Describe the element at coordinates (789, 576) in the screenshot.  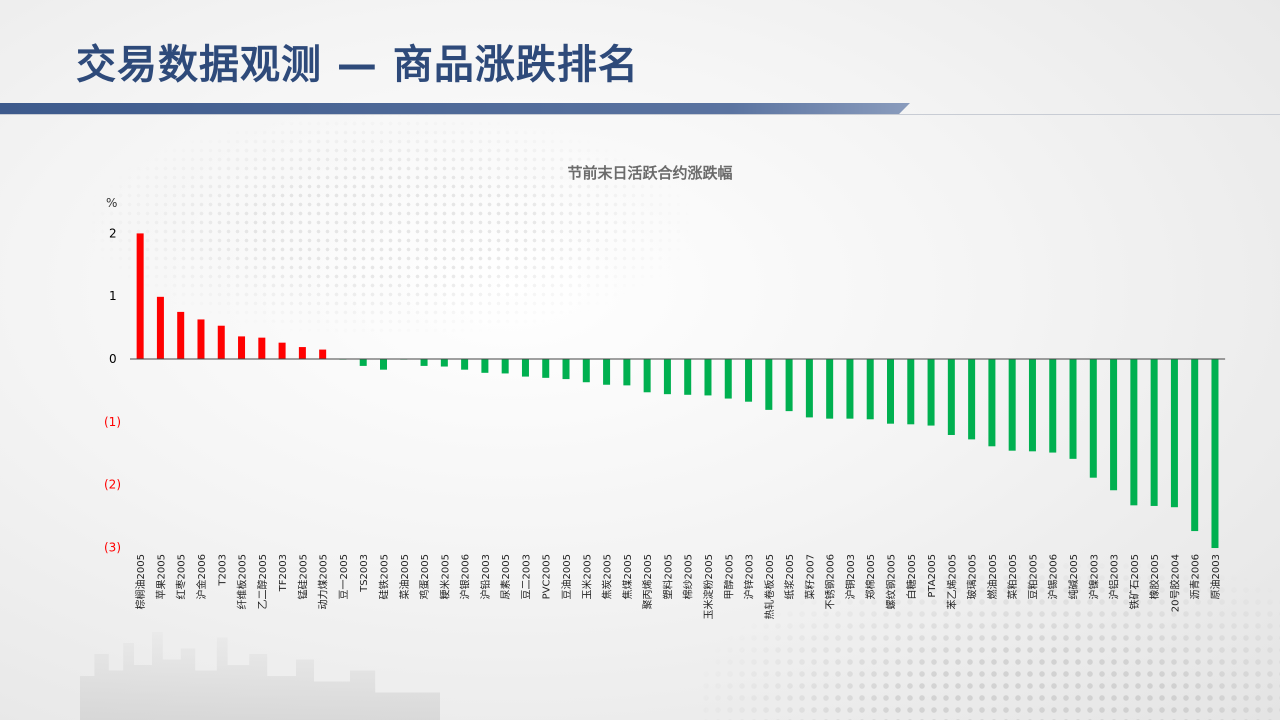
I see `x-tick-label: 纸浆2005` at that location.